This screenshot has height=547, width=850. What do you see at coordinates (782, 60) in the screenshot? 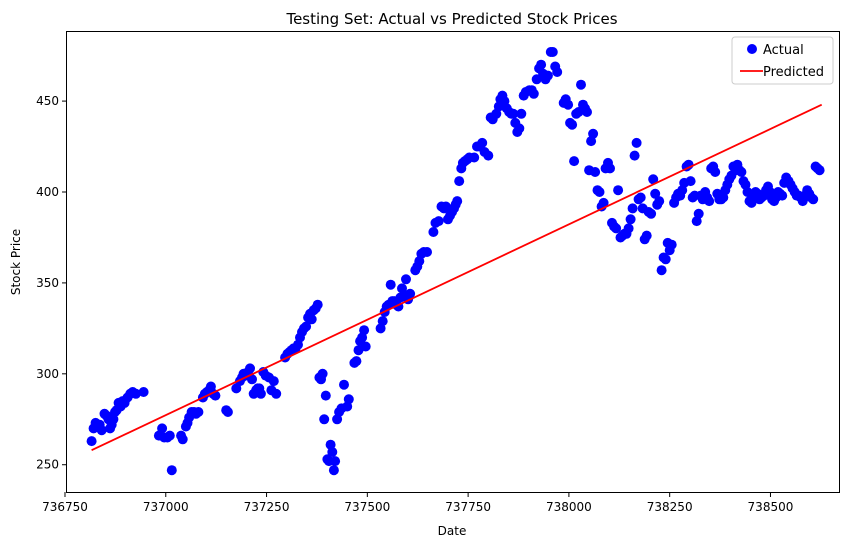
I see `legend-box` at bounding box center [782, 60].